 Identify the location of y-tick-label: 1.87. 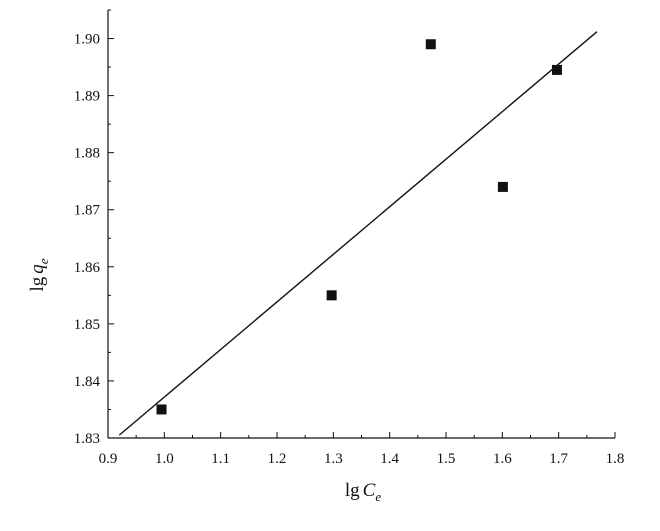
(87, 211).